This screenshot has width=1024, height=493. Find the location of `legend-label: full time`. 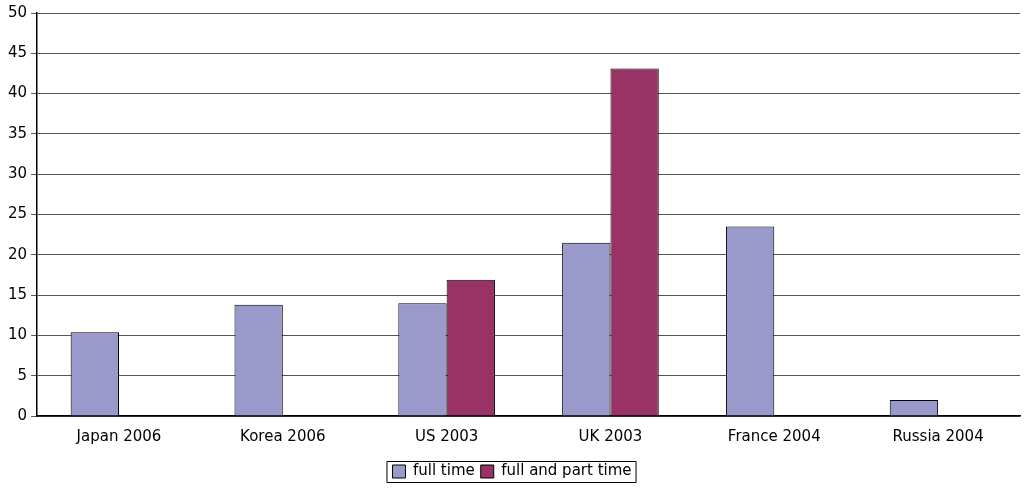

legend-label: full time is located at coordinates (443, 470).